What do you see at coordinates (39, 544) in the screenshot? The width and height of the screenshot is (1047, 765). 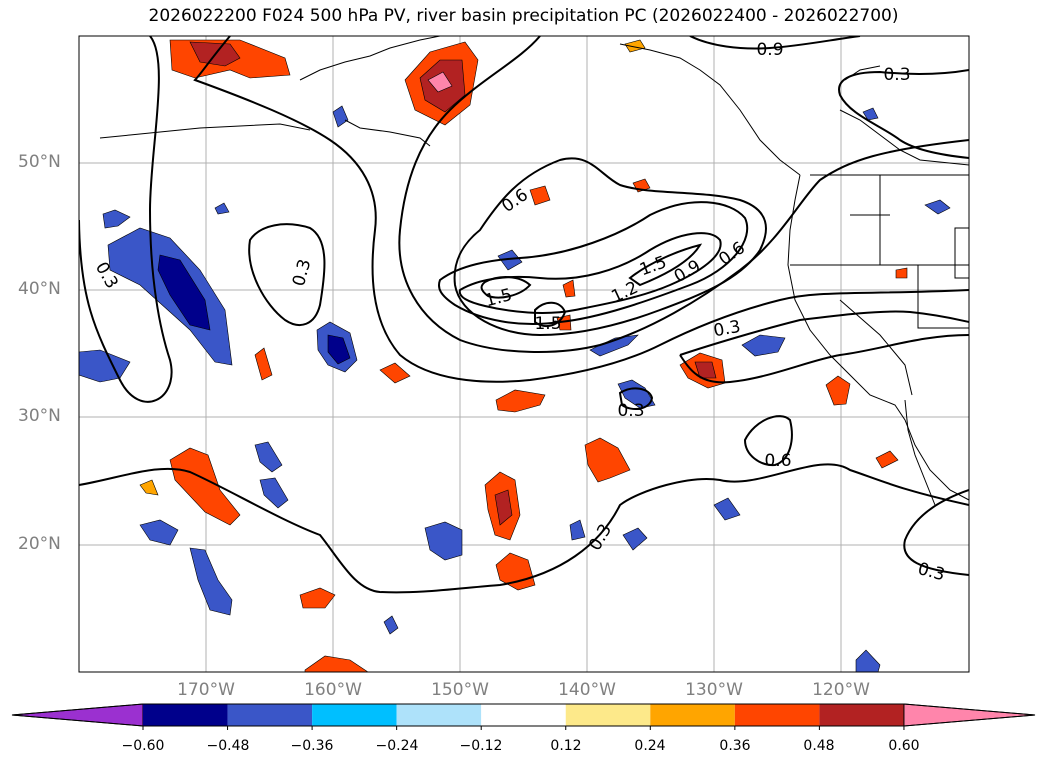 I see `lat-label: 20°N` at bounding box center [39, 544].